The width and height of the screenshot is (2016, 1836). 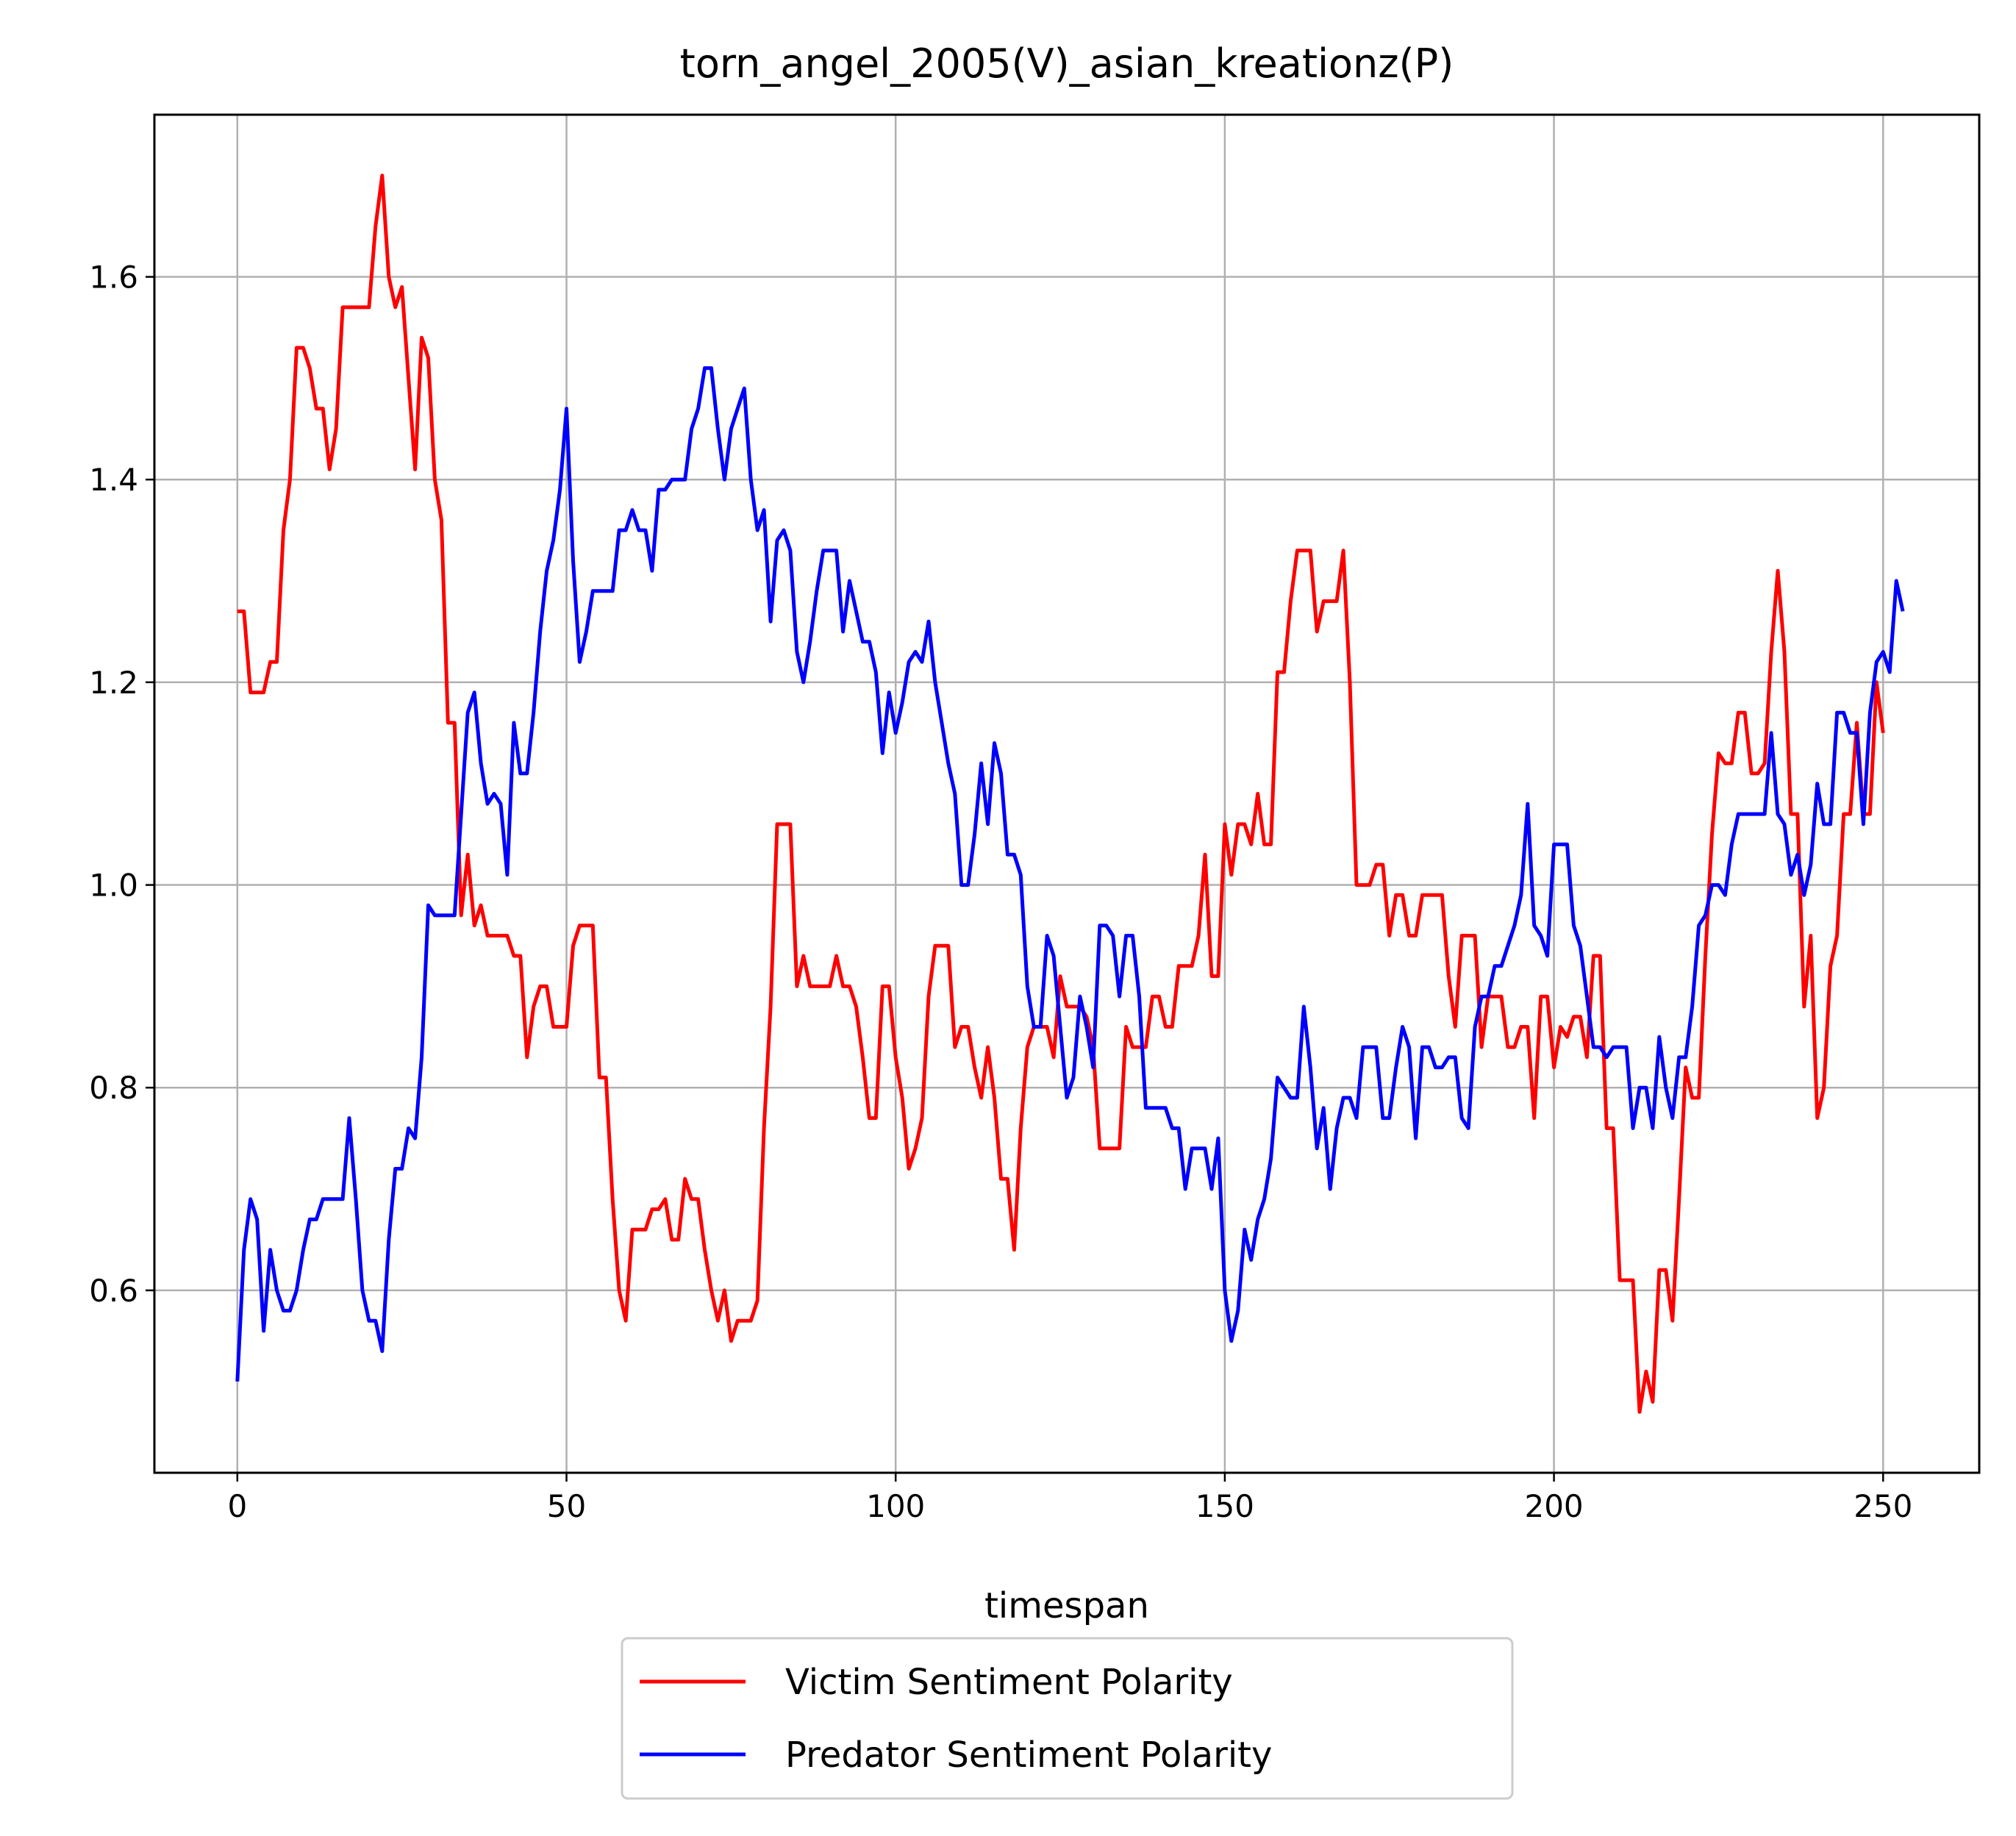 I want to click on y-tick-label: 0.6, so click(x=113, y=1291).